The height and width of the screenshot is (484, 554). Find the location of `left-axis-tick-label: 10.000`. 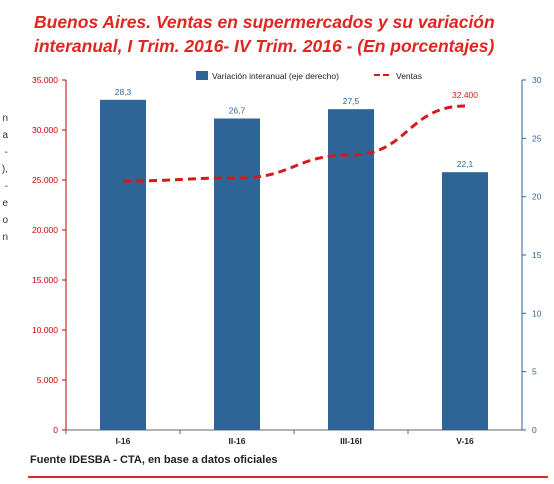

left-axis-tick-label: 10.000 is located at coordinates (45, 330).